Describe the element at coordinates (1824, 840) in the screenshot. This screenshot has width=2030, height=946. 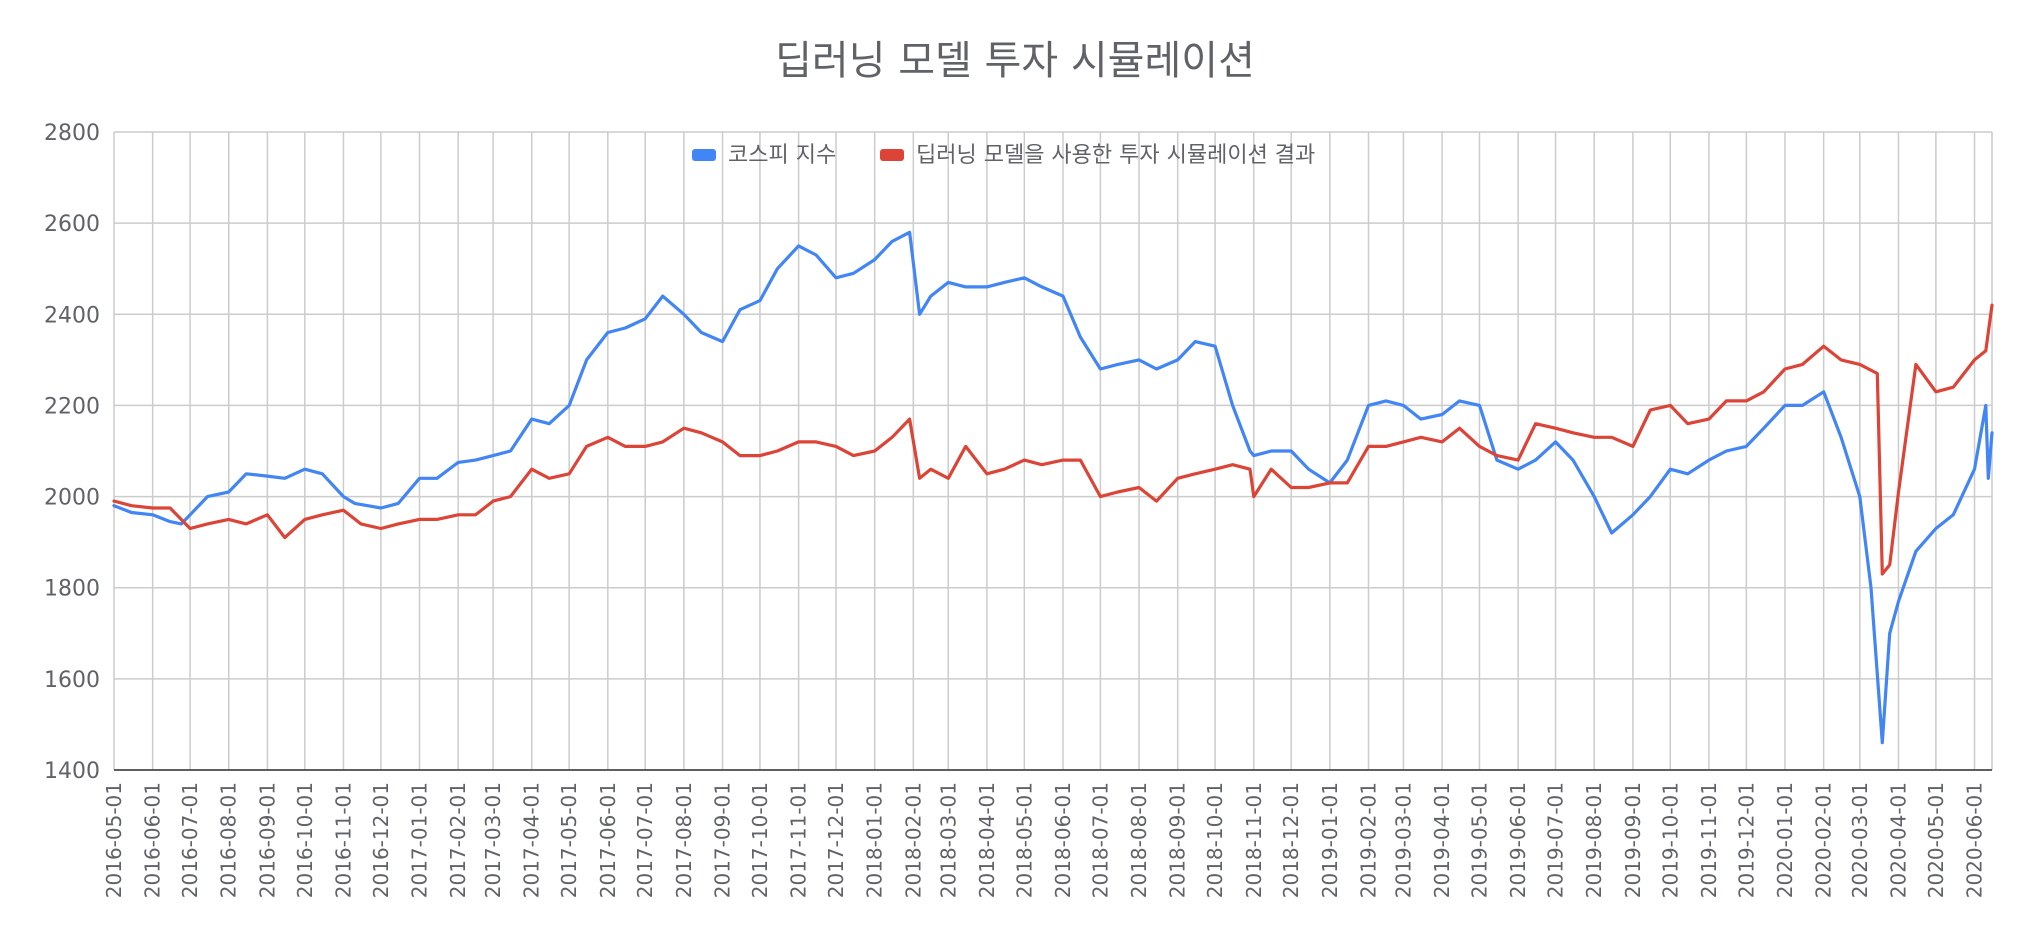
I see `x-tick-label: 2020-02-01` at that location.